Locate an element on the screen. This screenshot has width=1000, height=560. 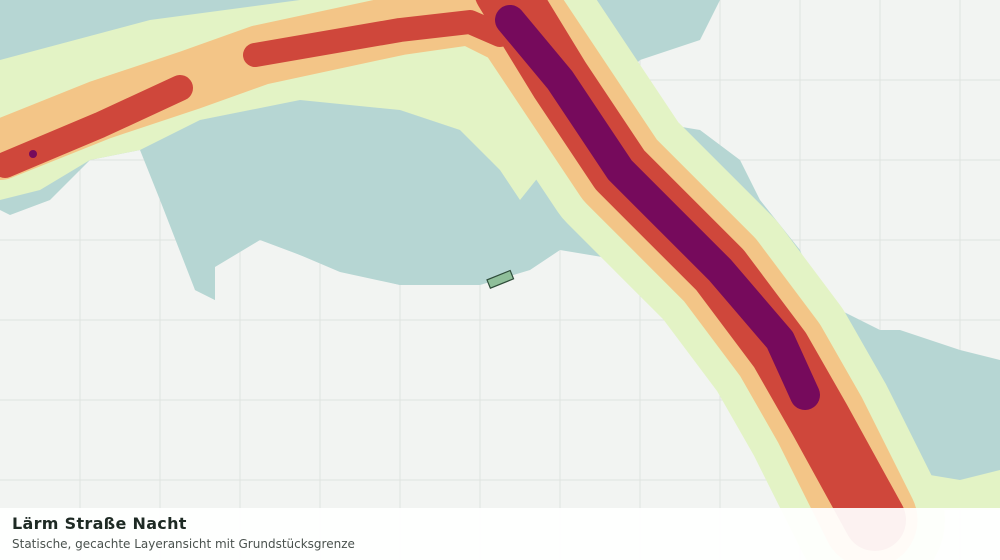
noise-zone-55db-west-a is located at coordinates (96, 126).